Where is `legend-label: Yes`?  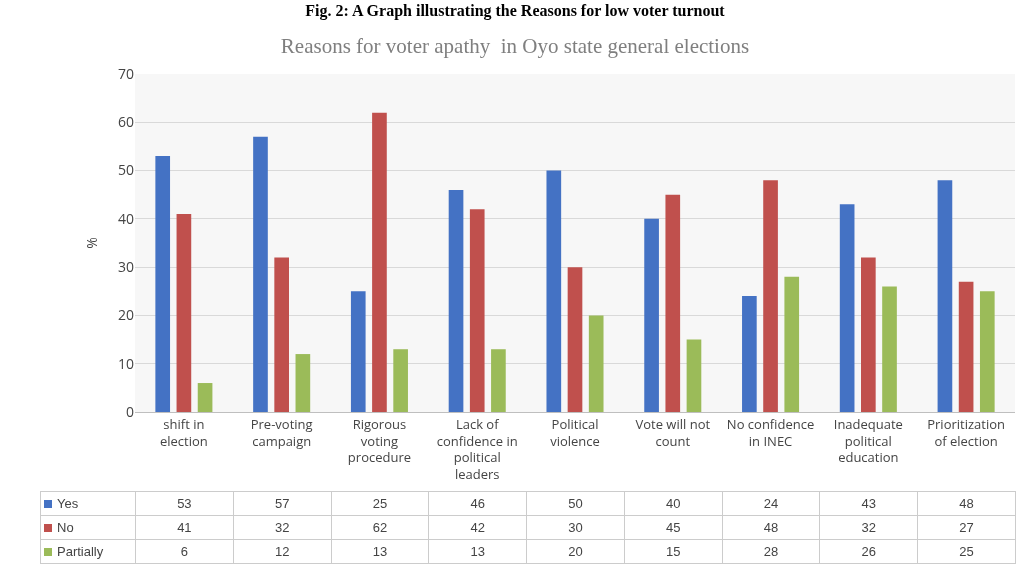 legend-label: Yes is located at coordinates (88, 503).